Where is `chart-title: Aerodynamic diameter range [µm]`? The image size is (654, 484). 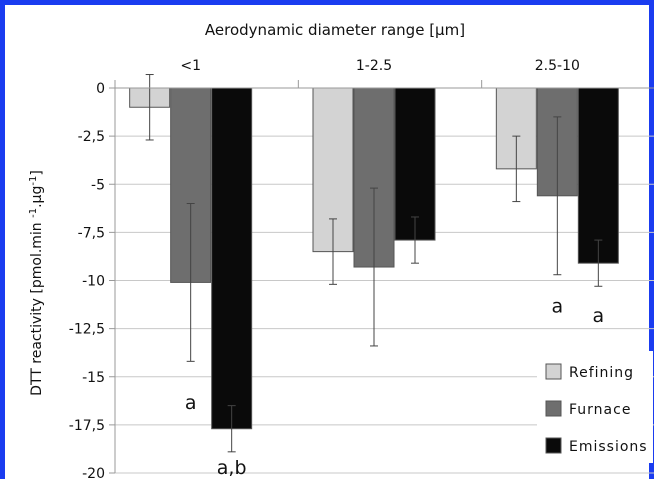
chart-title: Aerodynamic diameter range [µm] is located at coordinates (335, 30).